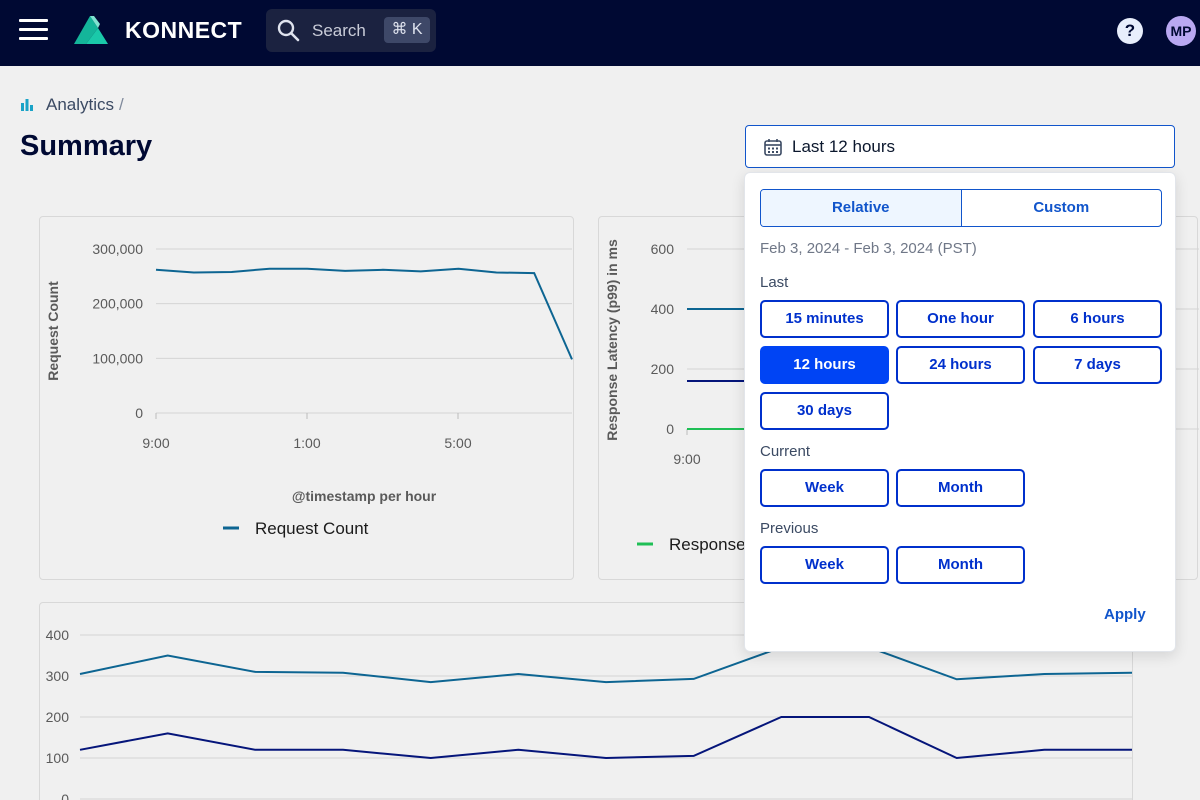  What do you see at coordinates (868, 248) in the screenshot?
I see `selected-range-text: Feb 3, 2024 - Feb 3, 2024 (PST)` at bounding box center [868, 248].